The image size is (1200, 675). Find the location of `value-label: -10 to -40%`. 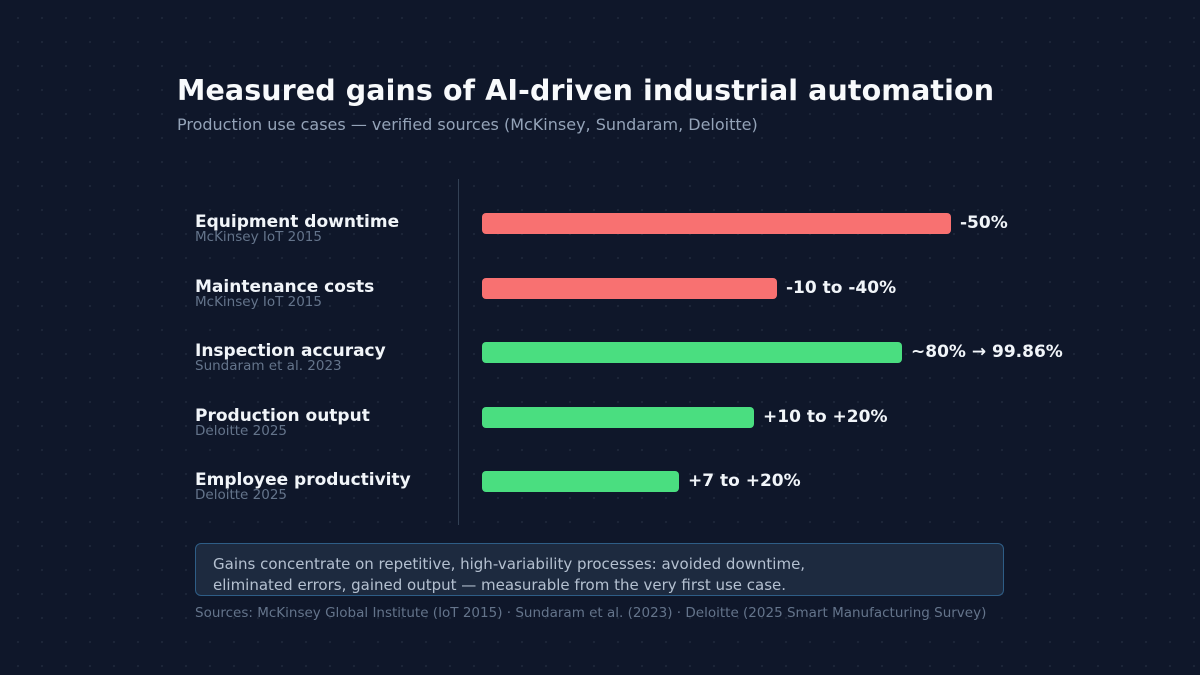

value-label: -10 to -40% is located at coordinates (841, 287).